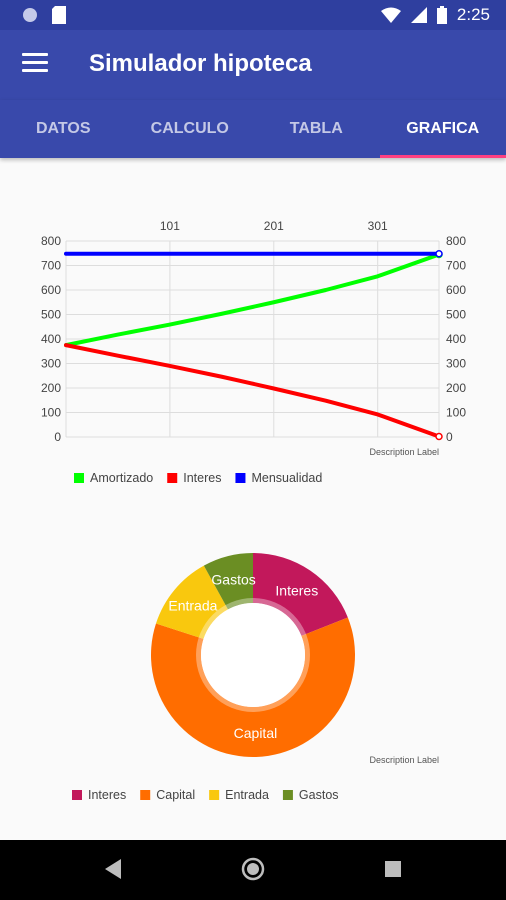  I want to click on y-tick-label-right: 200, so click(456, 388).